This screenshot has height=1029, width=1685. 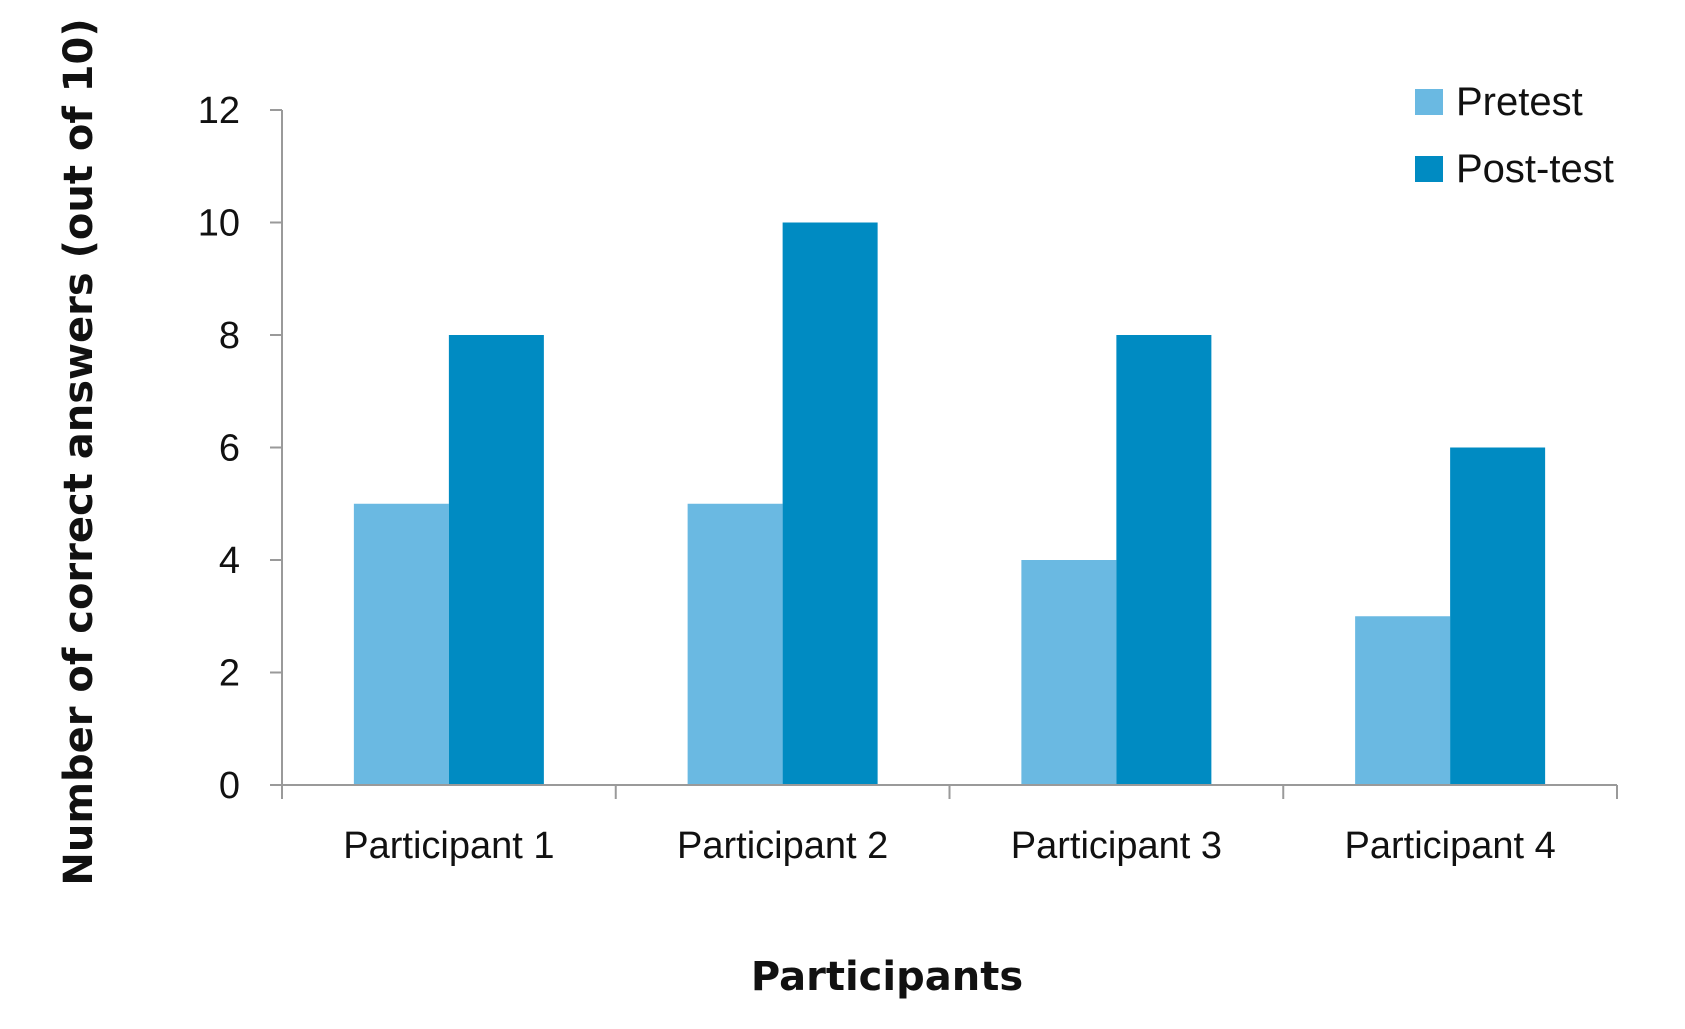 I want to click on y-tick-label: 6, so click(x=229, y=449).